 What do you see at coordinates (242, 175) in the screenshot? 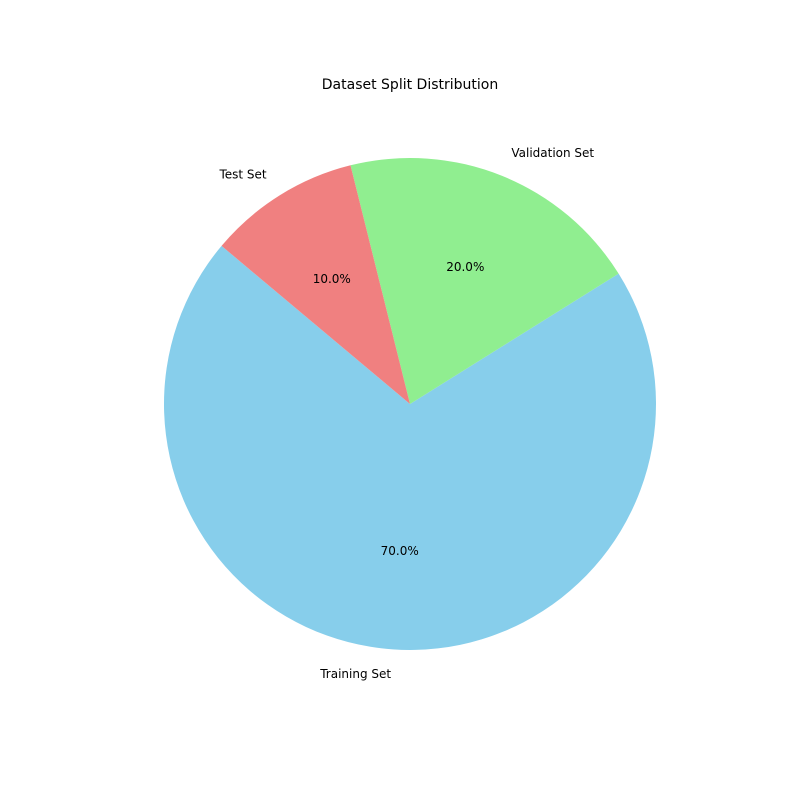
I see `slice-label: Test Set` at bounding box center [242, 175].